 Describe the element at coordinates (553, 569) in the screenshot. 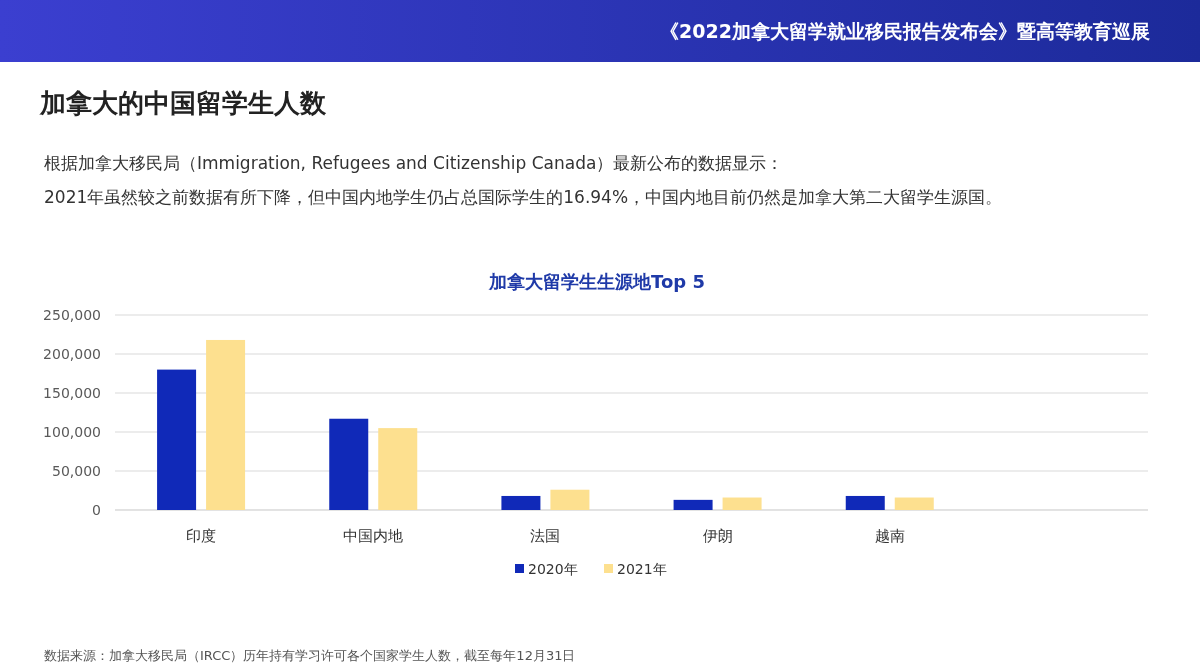

I see `legend-label: 2020年` at that location.